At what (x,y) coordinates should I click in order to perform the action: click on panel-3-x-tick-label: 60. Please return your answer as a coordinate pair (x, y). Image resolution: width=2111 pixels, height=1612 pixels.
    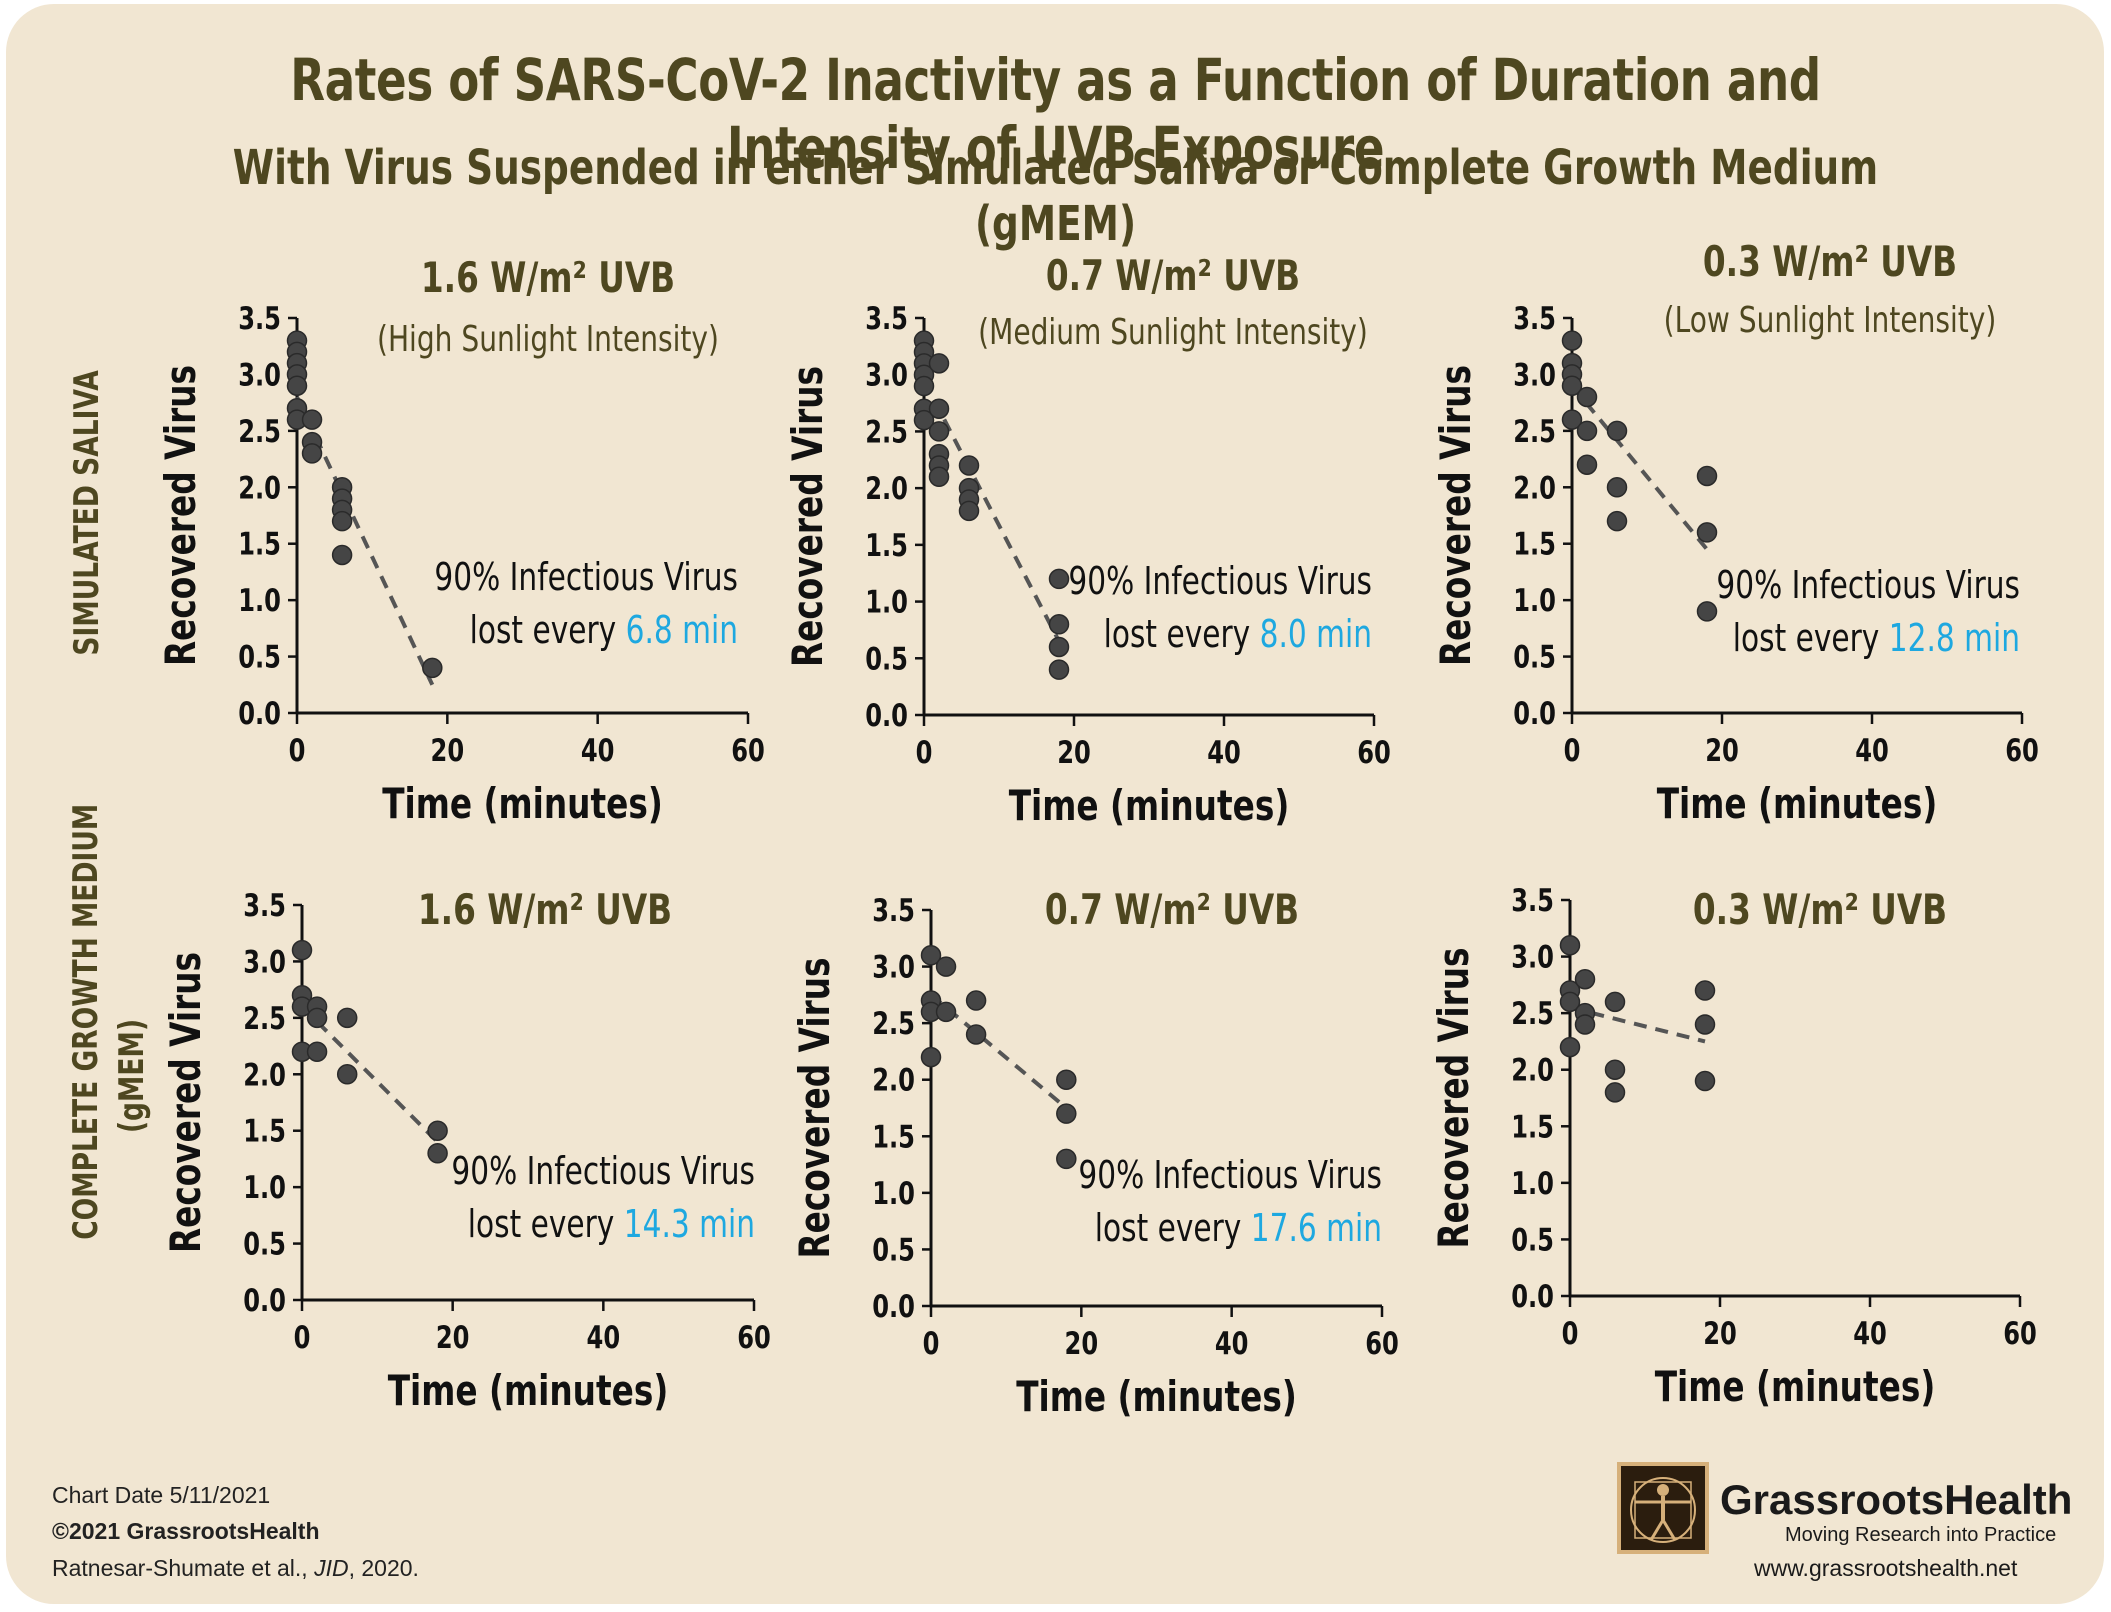
    Looking at the image, I should click on (2022, 750).